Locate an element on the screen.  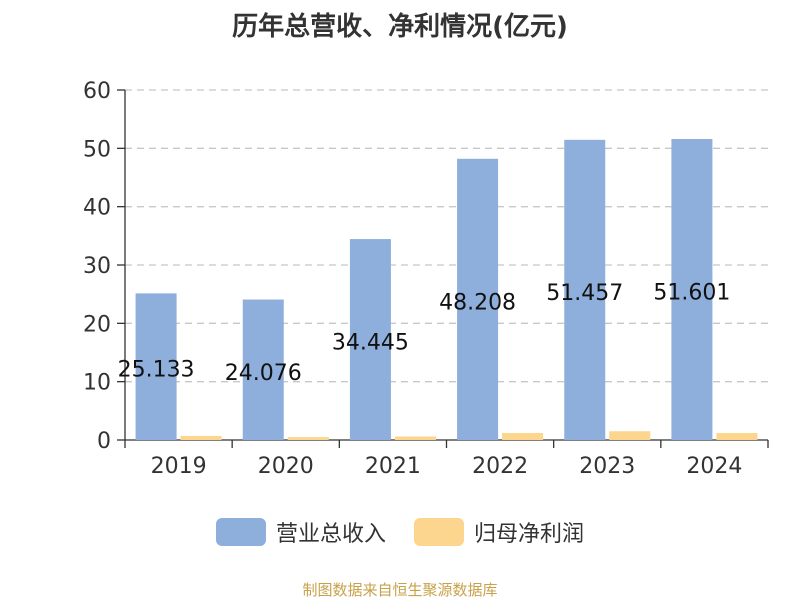
legend-item-revenue: 营业总收入 is located at coordinates (300, 532).